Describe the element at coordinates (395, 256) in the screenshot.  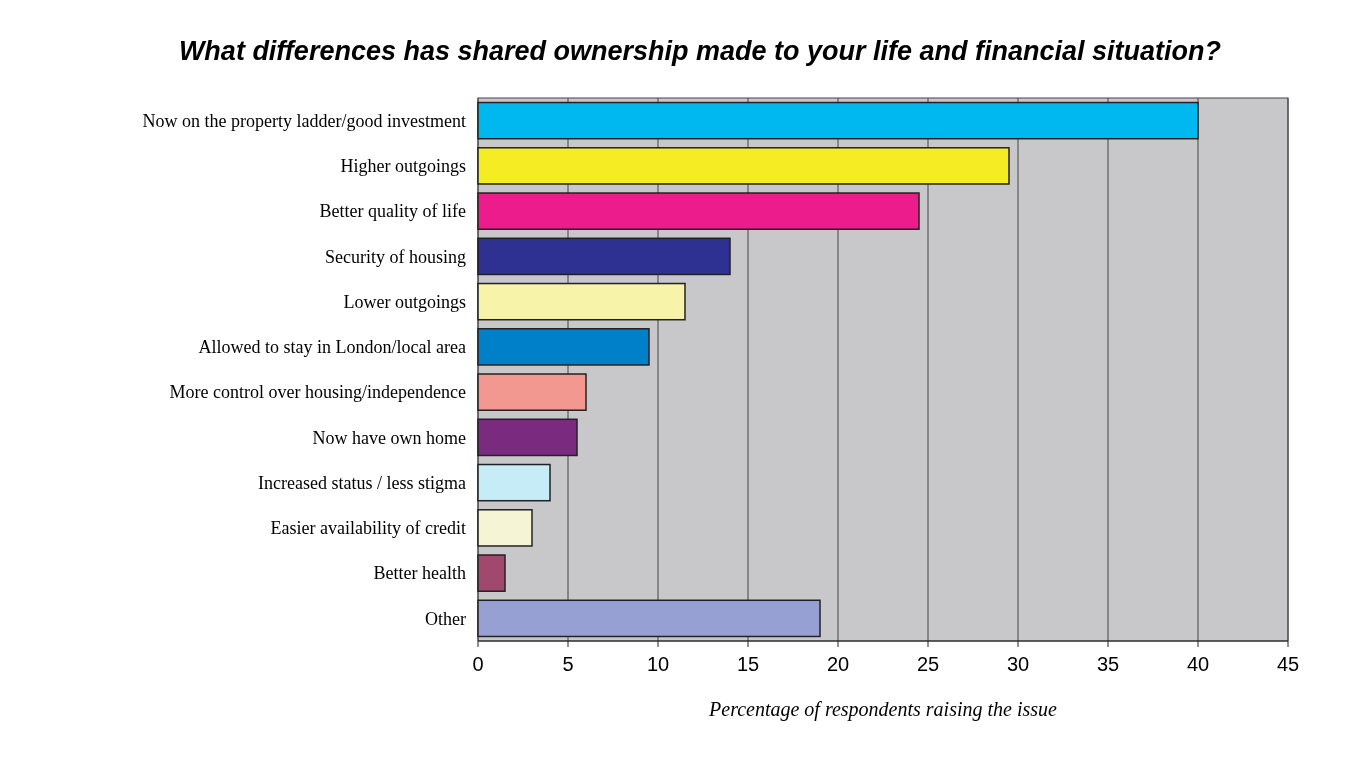
I see `y-tick-label: Security of housing` at that location.